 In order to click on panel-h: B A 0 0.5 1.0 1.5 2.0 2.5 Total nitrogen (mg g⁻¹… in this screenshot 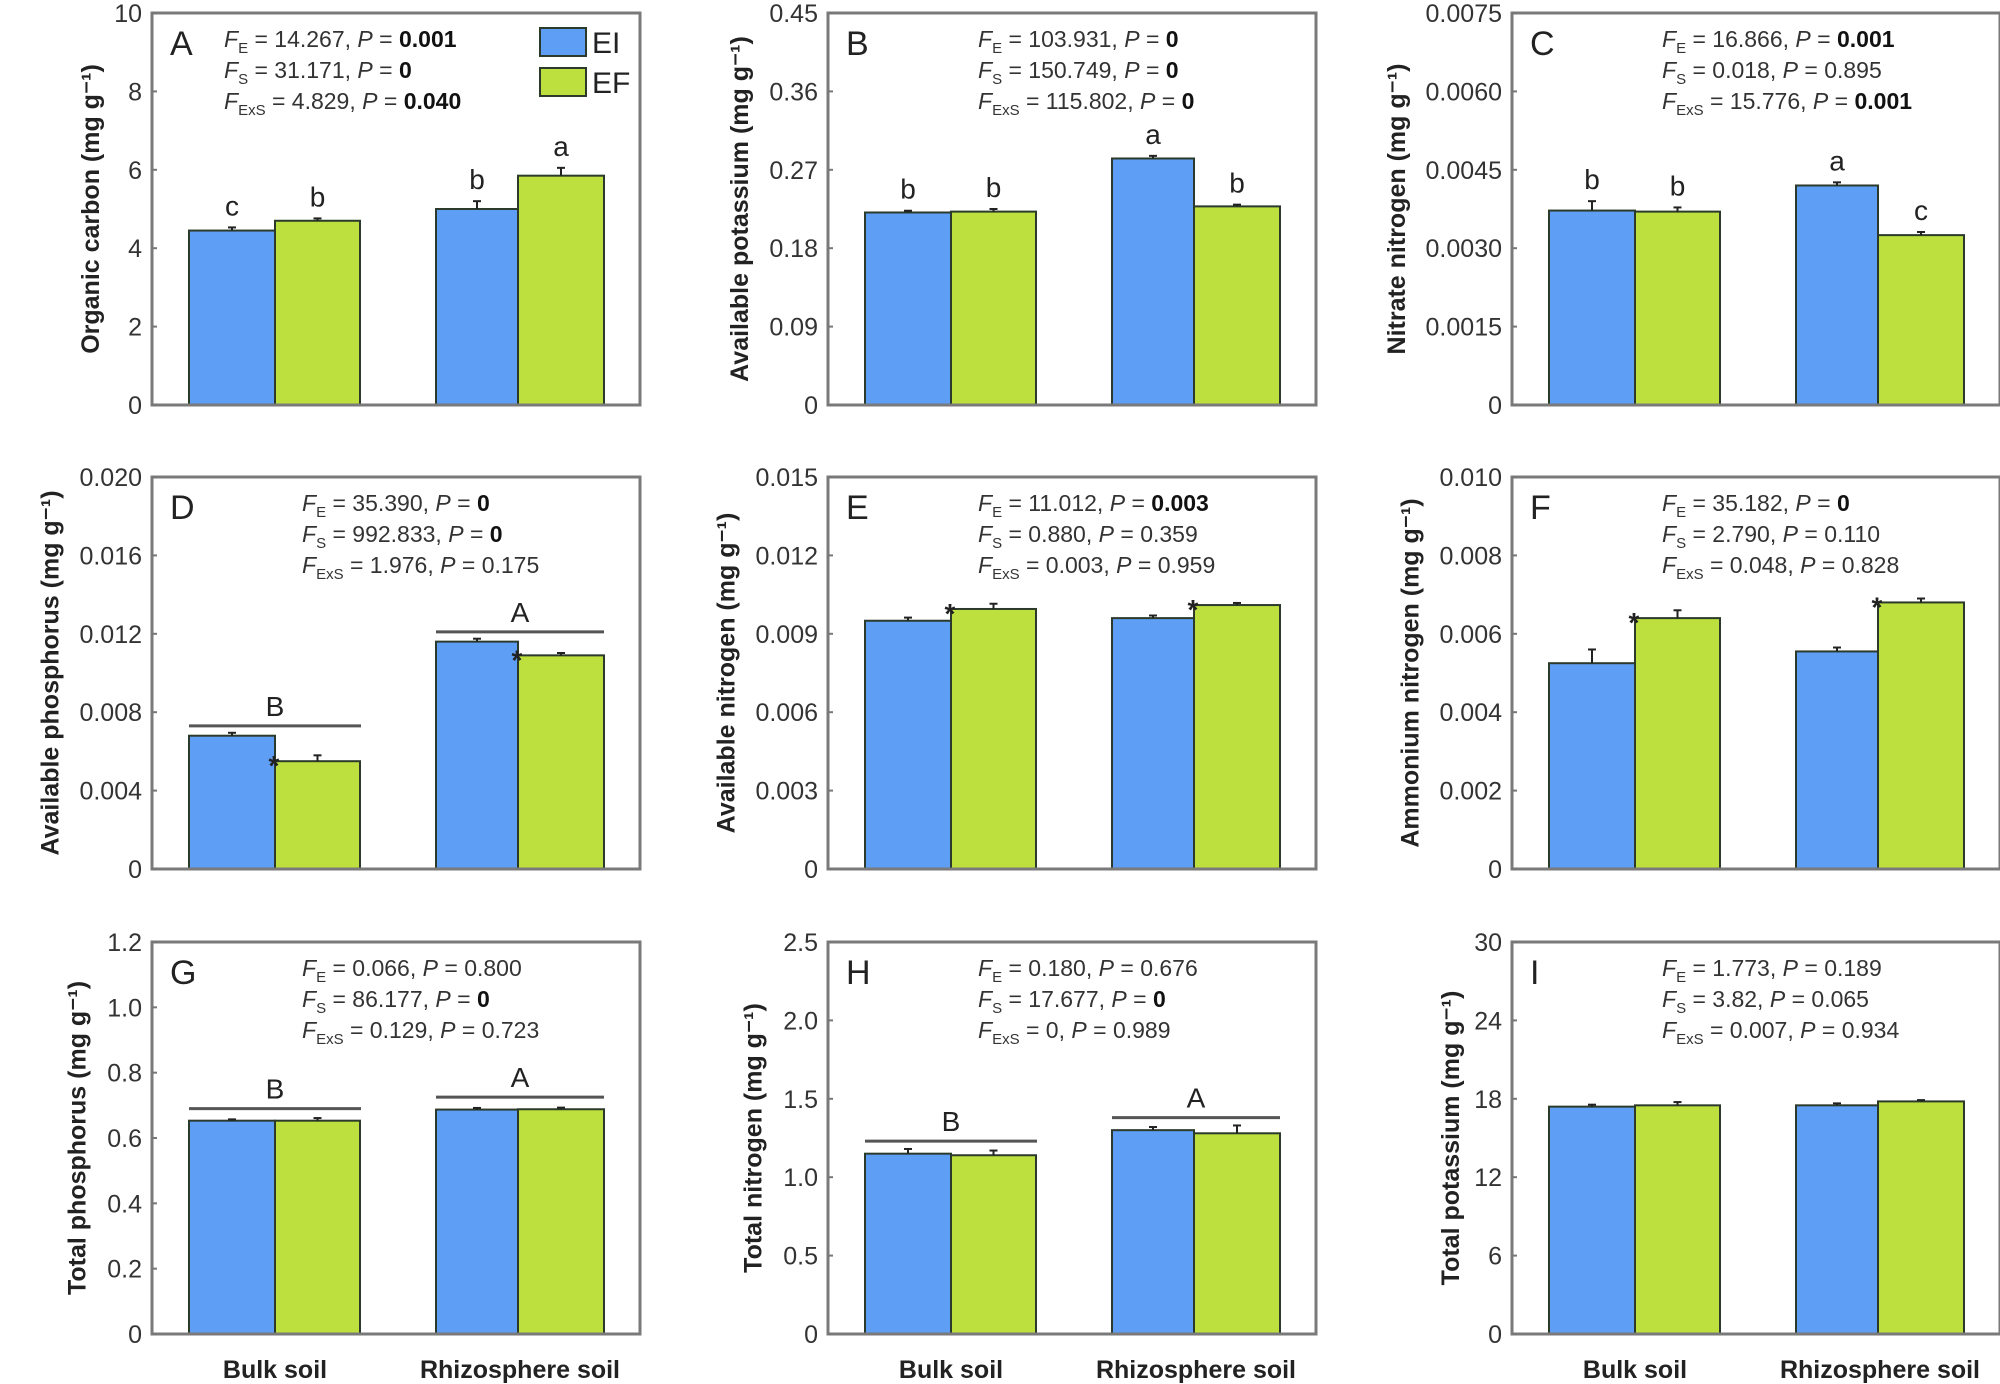, I will do `click(1029, 1156)`.